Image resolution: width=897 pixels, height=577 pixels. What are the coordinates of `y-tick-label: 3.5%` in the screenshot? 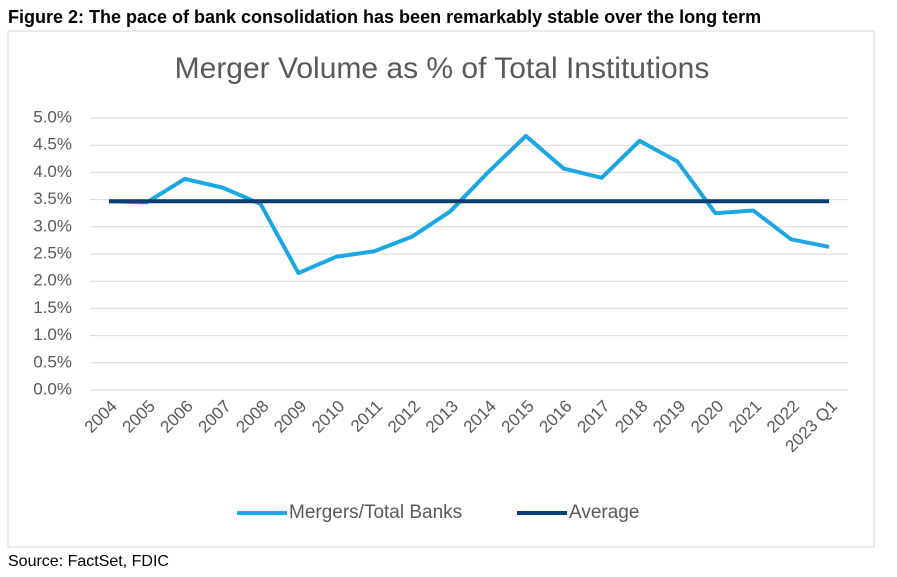 It's located at (52, 198).